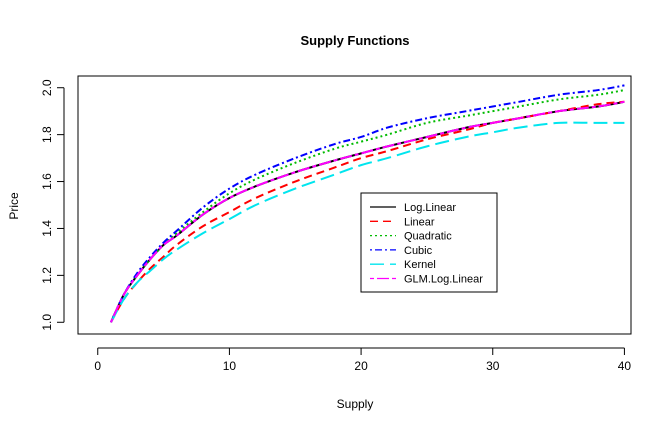  I want to click on x-tick-label: 30, so click(493, 366).